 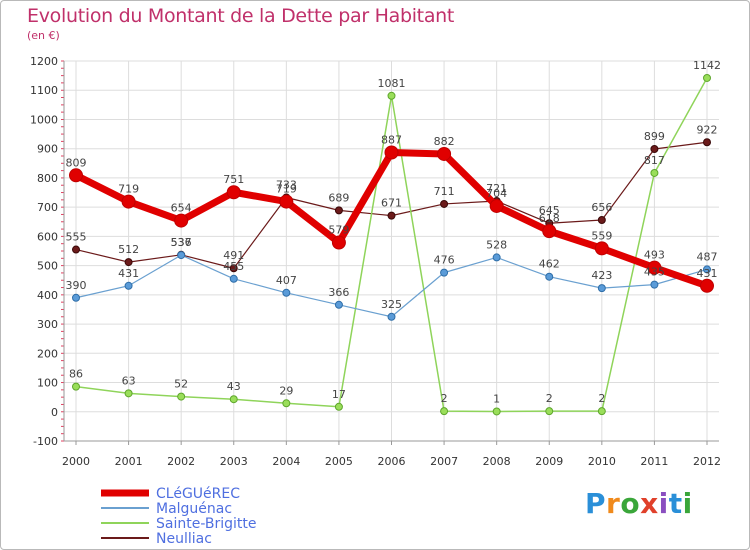 What do you see at coordinates (47, 353) in the screenshot?
I see `y-tick-label: 200` at bounding box center [47, 353].